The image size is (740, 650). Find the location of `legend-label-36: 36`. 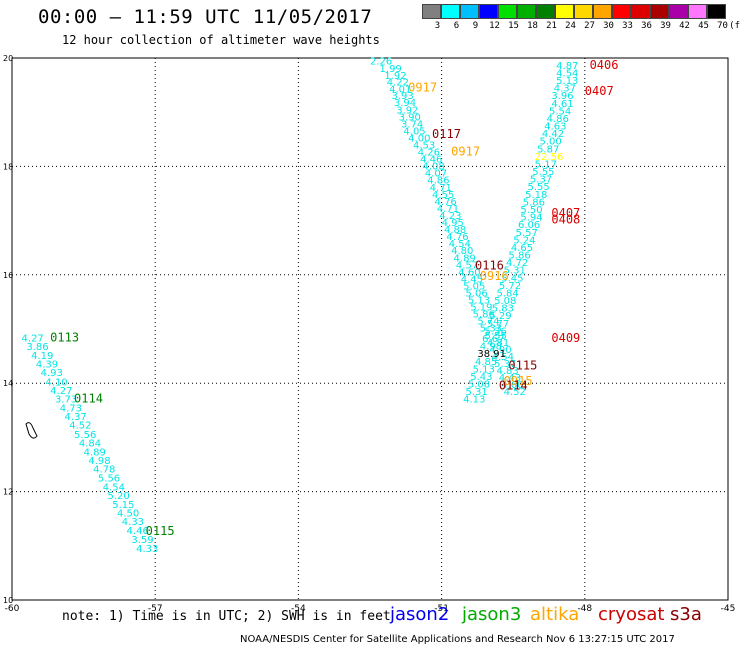

legend-label-36: 36 is located at coordinates (646, 26).